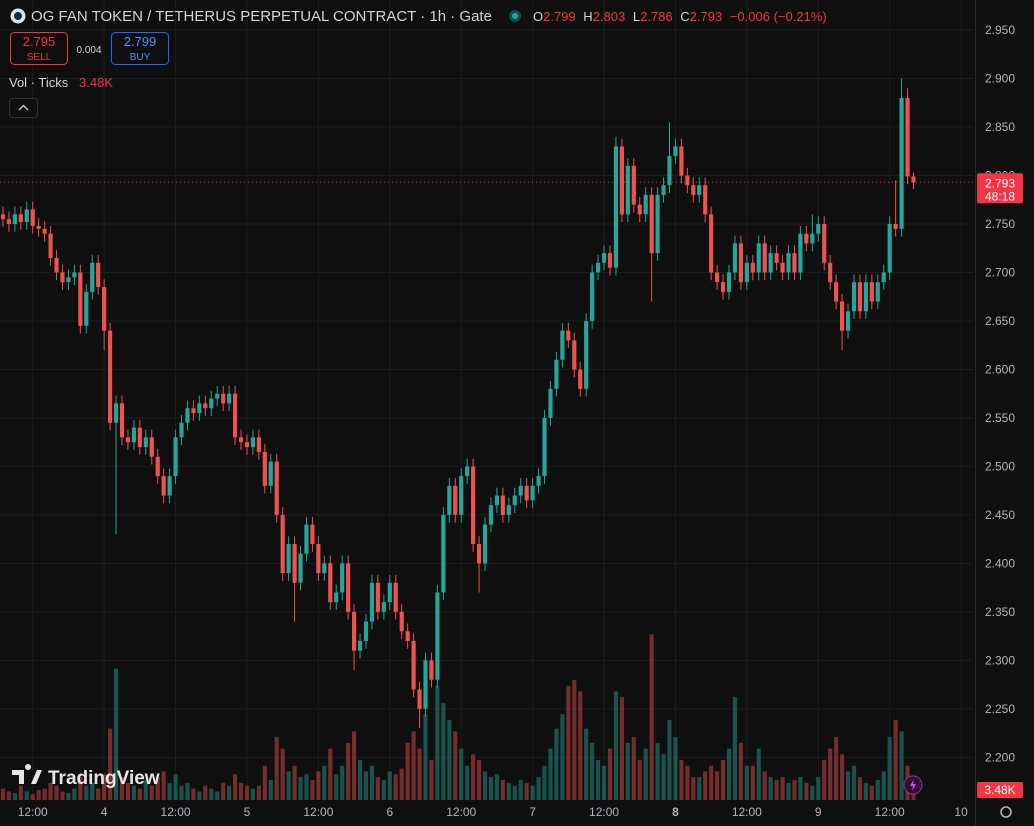  What do you see at coordinates (778, 16) in the screenshot?
I see `change: −0.006 (−0.21%)` at bounding box center [778, 16].